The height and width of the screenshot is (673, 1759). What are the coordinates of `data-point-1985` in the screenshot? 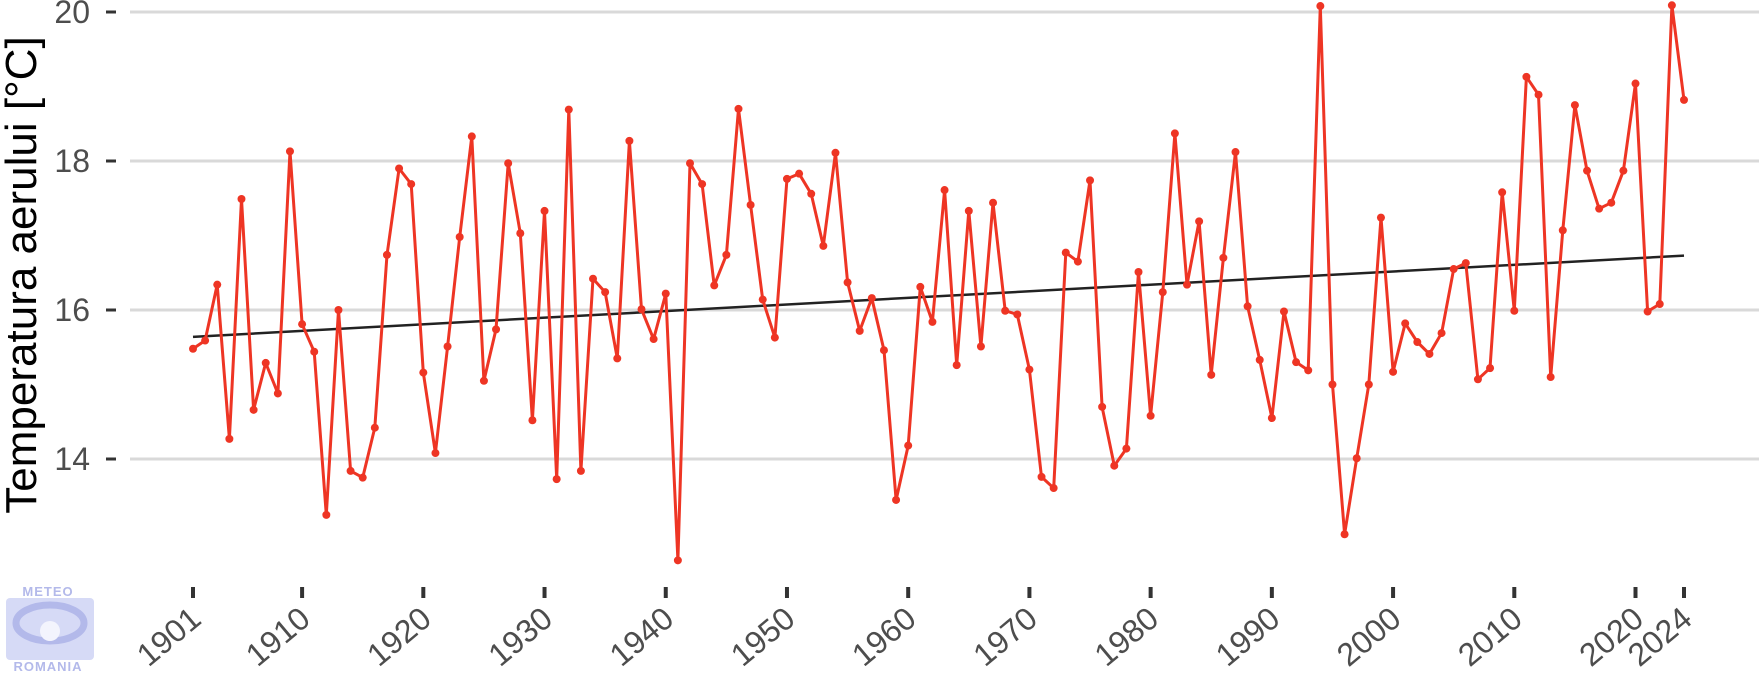 It's located at (1211, 374).